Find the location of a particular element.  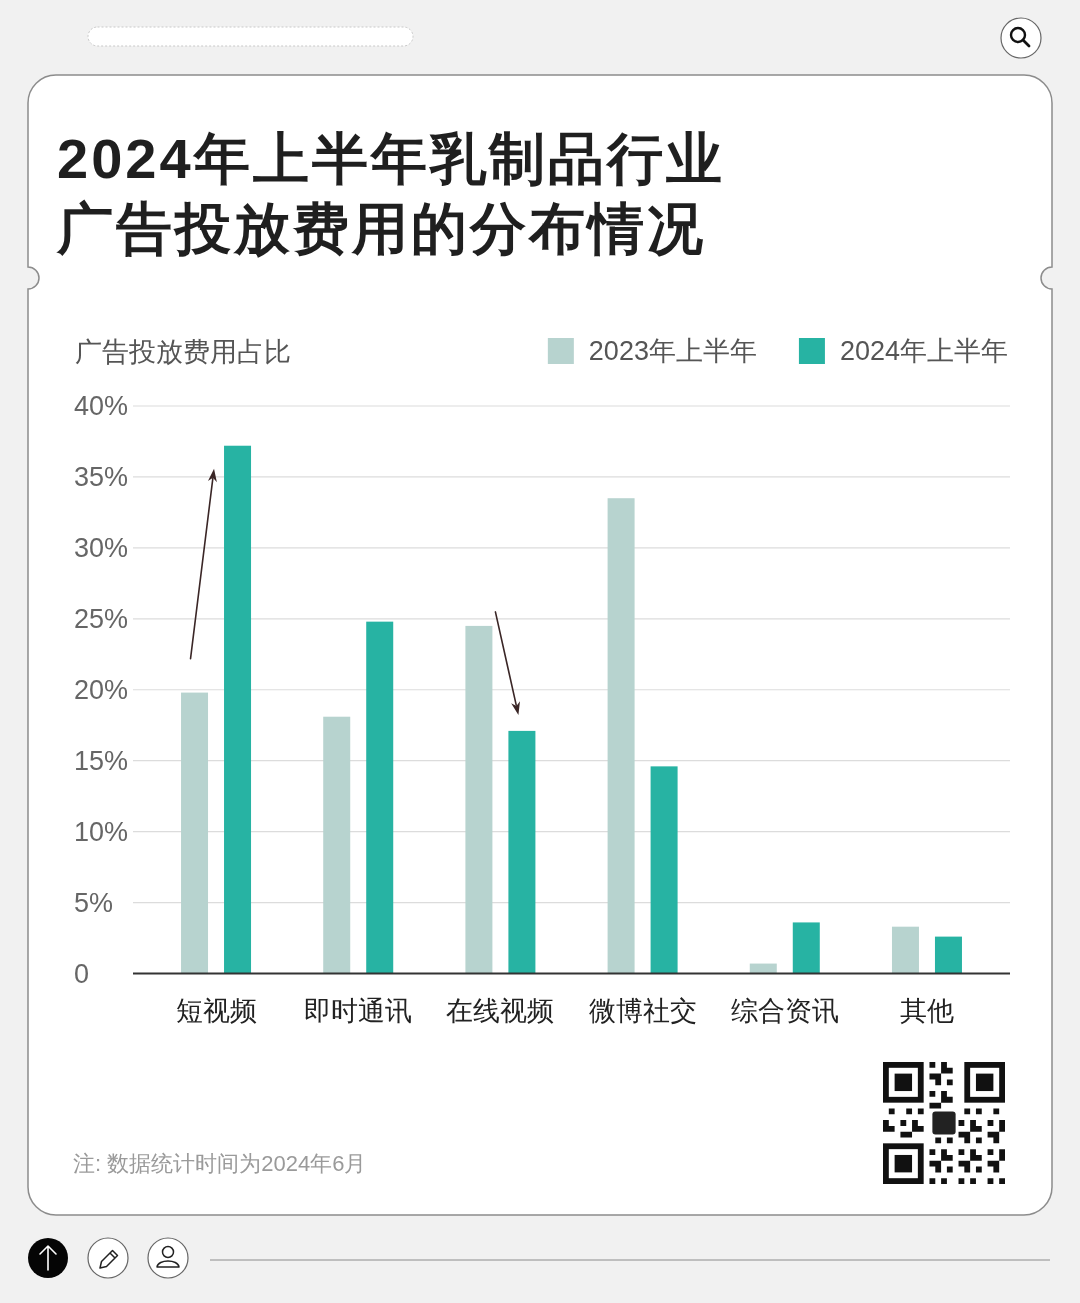

x-tick-label: 微博社交 is located at coordinates (642, 1011).